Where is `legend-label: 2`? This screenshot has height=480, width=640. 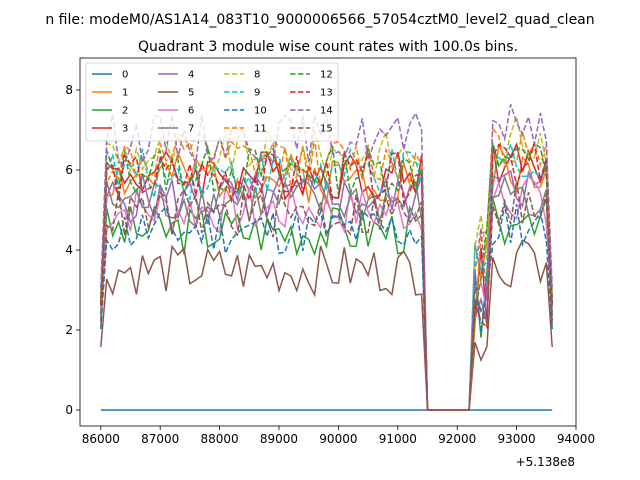 legend-label: 2 is located at coordinates (125, 111).